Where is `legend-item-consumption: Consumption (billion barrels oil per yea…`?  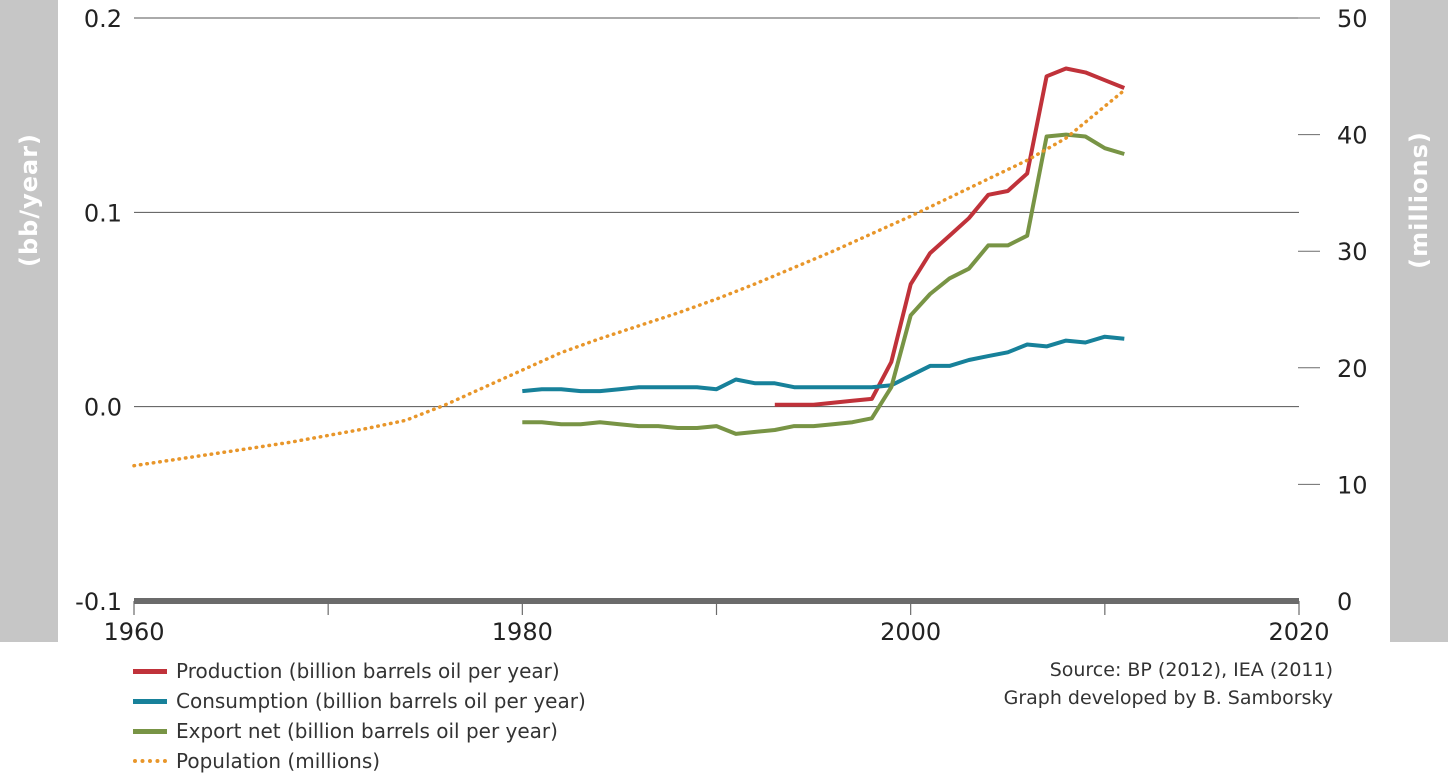 legend-item-consumption: Consumption (billion barrels oil per yea… is located at coordinates (359, 701).